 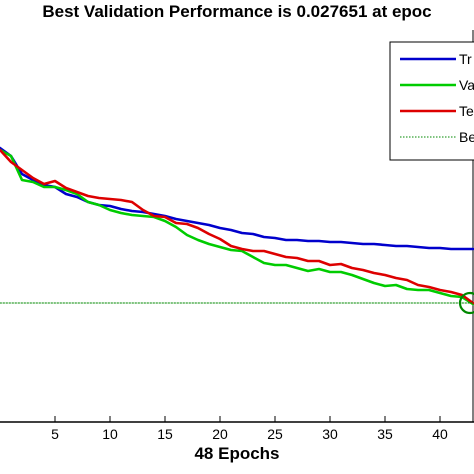 What do you see at coordinates (465, 59) in the screenshot?
I see `legend-label-1: Tr` at bounding box center [465, 59].